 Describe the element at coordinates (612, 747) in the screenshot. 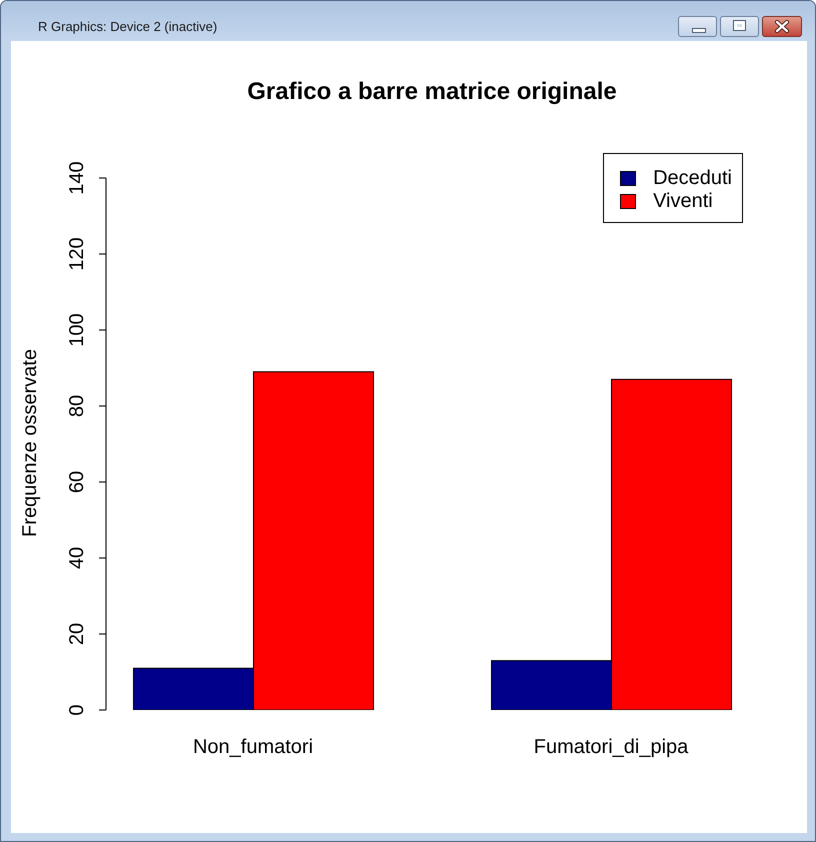

I see `x-tick-label: Fumatori_di_pipa` at that location.